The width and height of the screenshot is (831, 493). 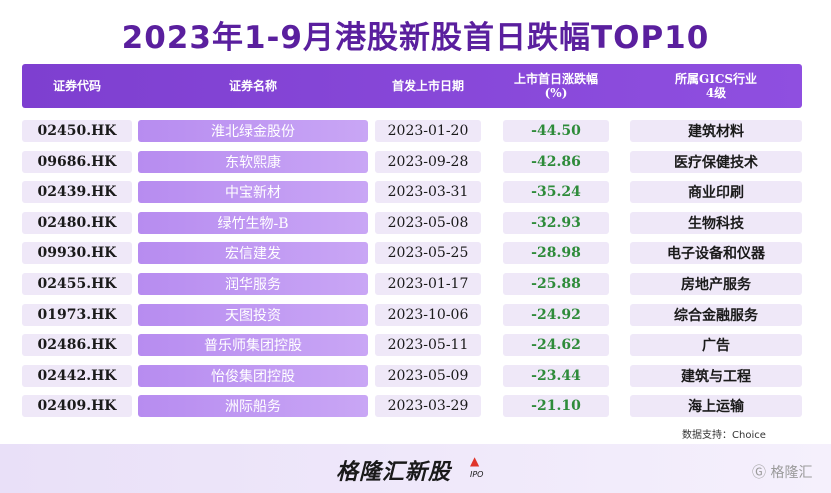 I want to click on table-row: 01973.HK 天图投资 2023-10-06 -24.92 综合金融服务, so click(x=415, y=315).